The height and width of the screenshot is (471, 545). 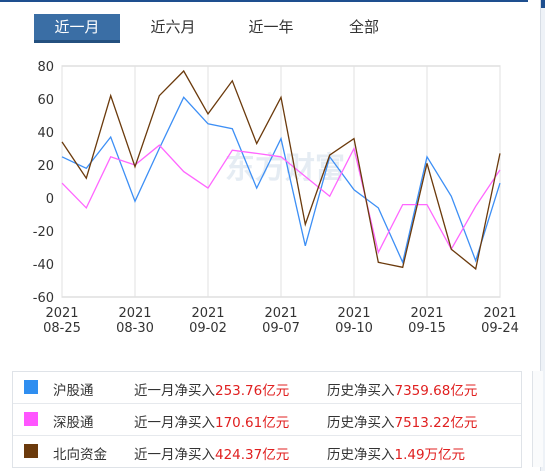 I want to click on x-tick-date: 08-30, so click(x=135, y=328).